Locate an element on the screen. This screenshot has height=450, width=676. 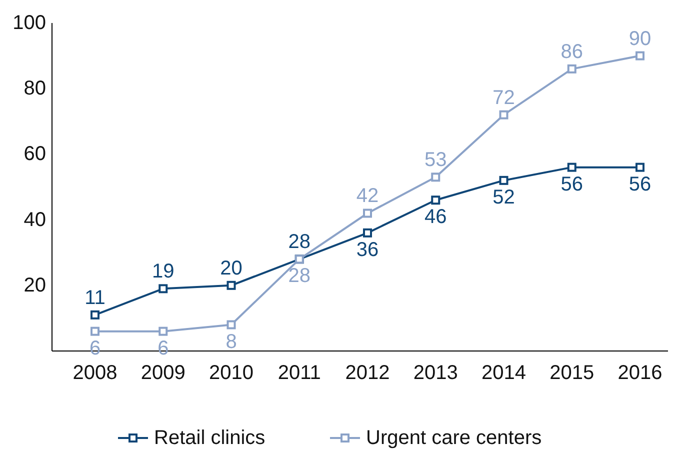
x-tick-label: 2009 is located at coordinates (163, 373).